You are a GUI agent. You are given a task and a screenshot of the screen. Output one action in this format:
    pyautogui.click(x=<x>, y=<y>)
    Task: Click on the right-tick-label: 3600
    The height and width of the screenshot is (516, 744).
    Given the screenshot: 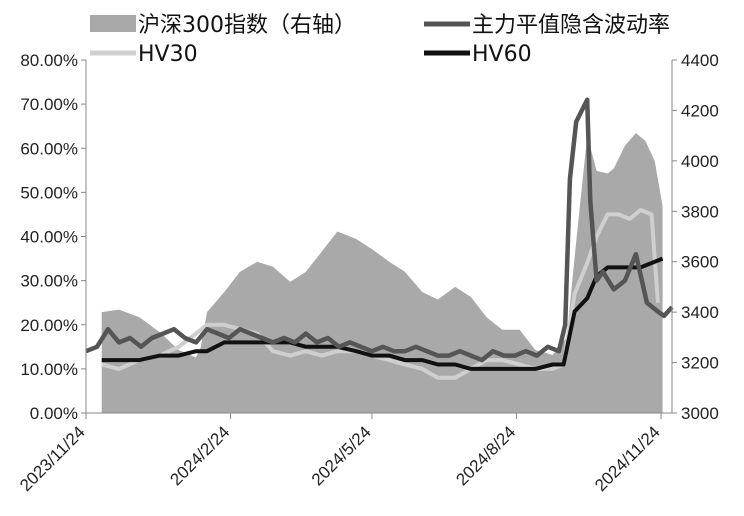 What is the action you would take?
    pyautogui.click(x=700, y=262)
    